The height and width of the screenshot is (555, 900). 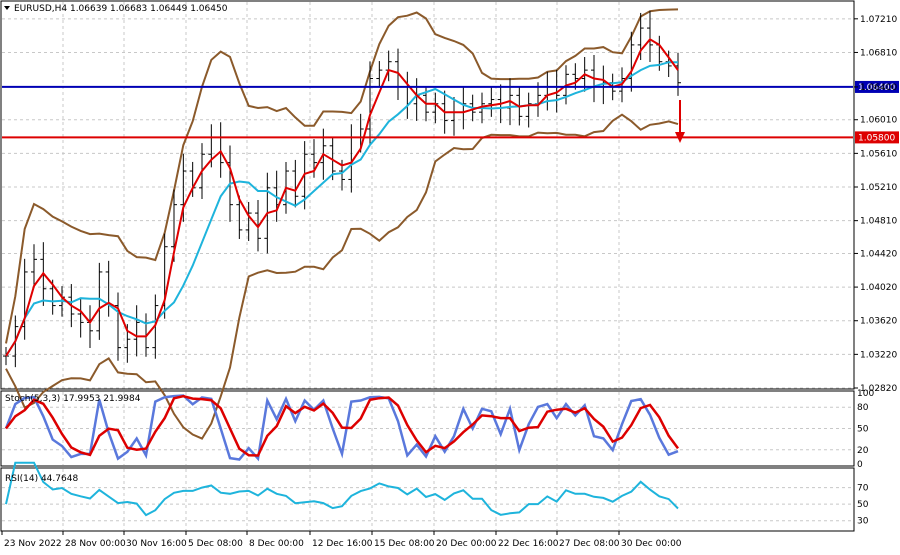 I want to click on rsi-line, so click(x=342, y=489).